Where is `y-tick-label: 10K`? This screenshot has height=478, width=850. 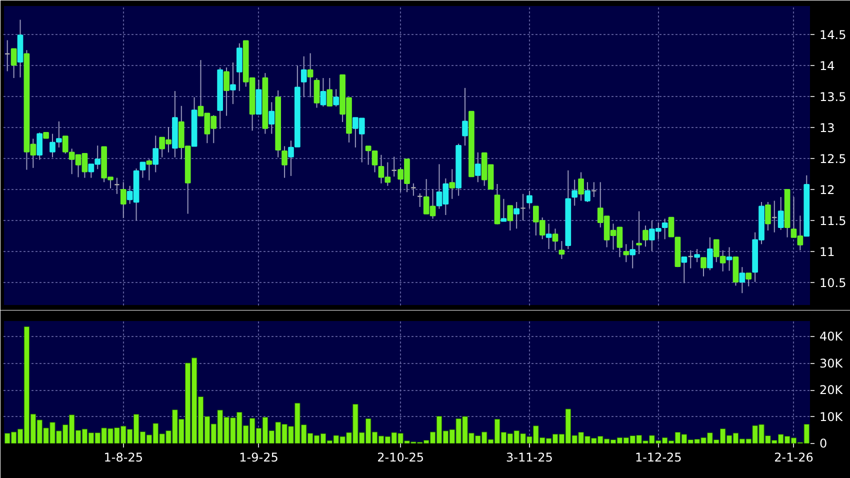 y-tick-label: 10K is located at coordinates (832, 417).